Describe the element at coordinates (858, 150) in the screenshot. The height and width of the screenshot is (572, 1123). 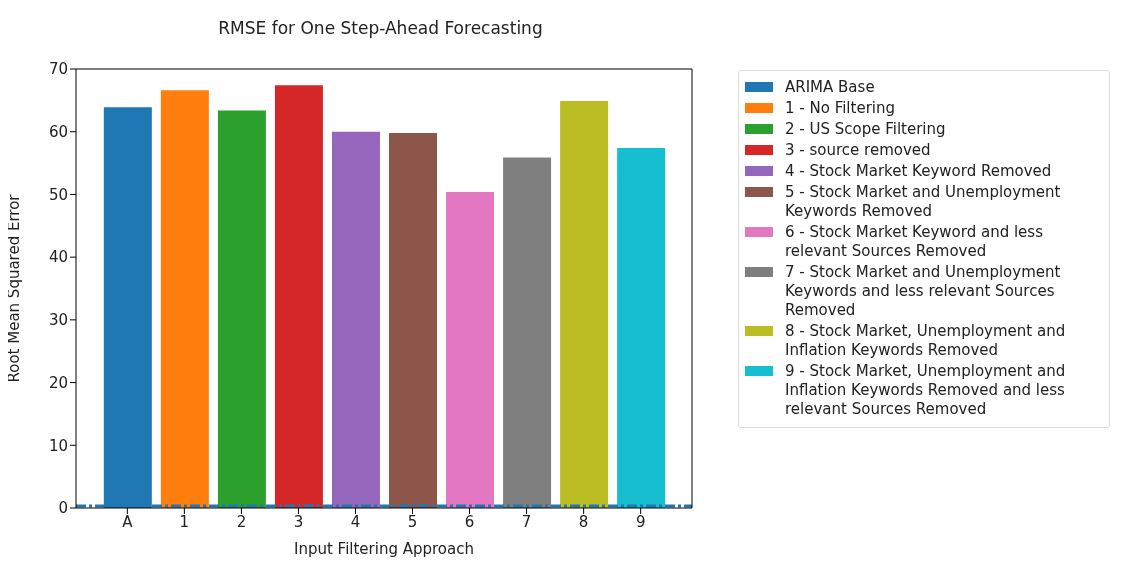
I see `legend-label: 3 - source removed` at that location.